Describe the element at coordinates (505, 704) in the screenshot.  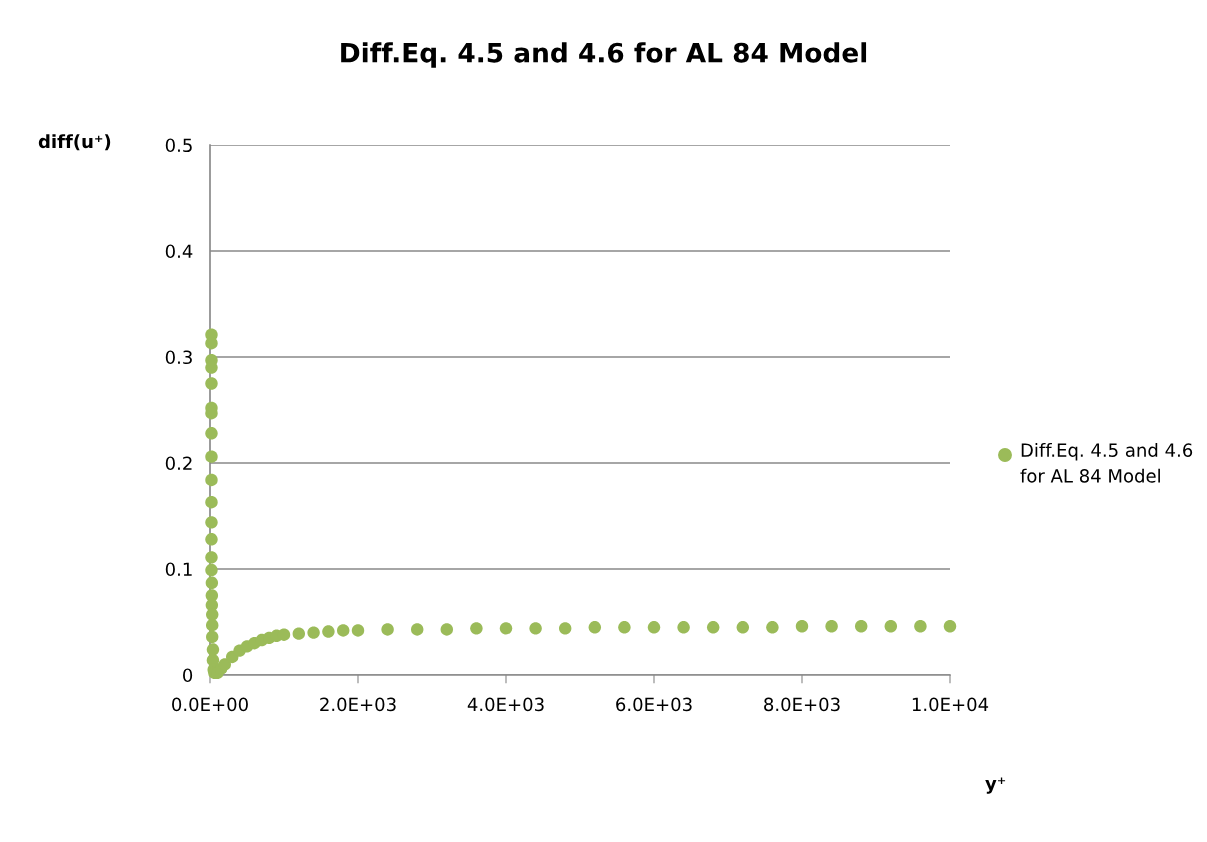
I see `x-tick-label: 4.0E+03` at that location.